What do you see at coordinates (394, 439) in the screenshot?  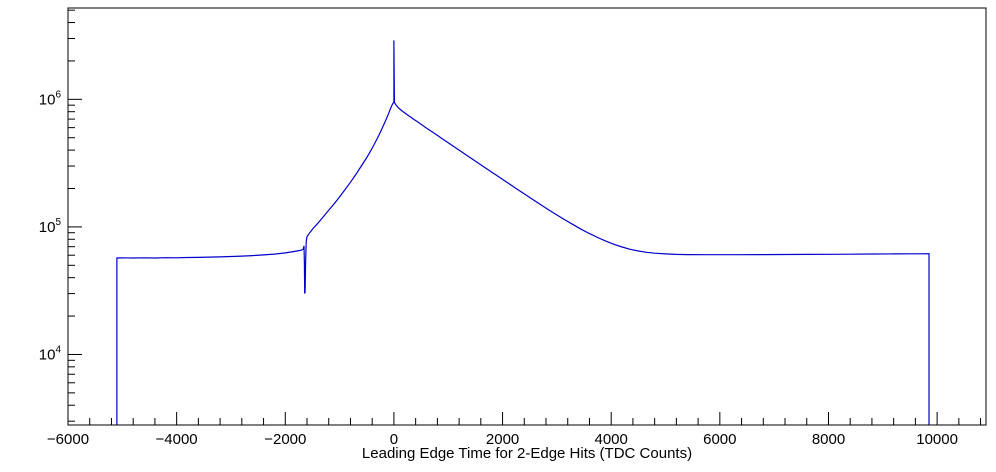 I see `x-tick-label: 0` at bounding box center [394, 439].